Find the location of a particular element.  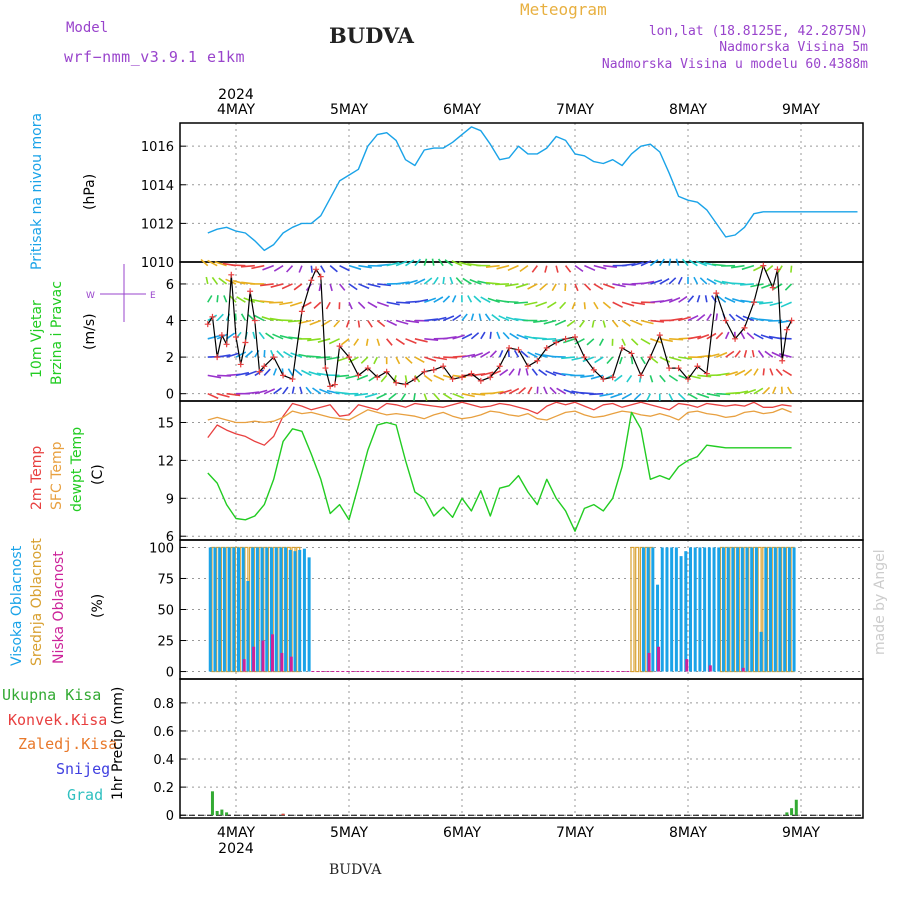

pressure-line is located at coordinates (532, 189).